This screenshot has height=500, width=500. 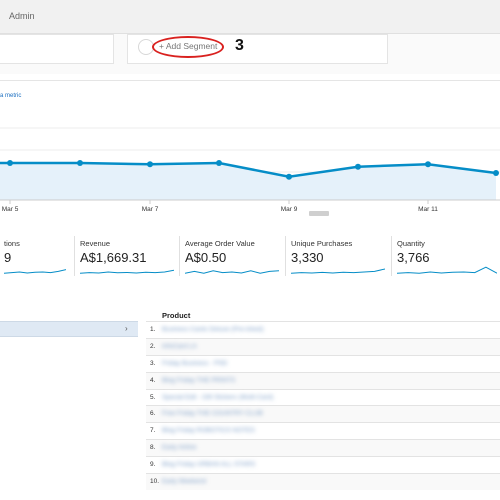 What do you see at coordinates (212, 414) in the screenshot?
I see `product-link: Free Friday THE COUNTRY CLUB` at bounding box center [212, 414].